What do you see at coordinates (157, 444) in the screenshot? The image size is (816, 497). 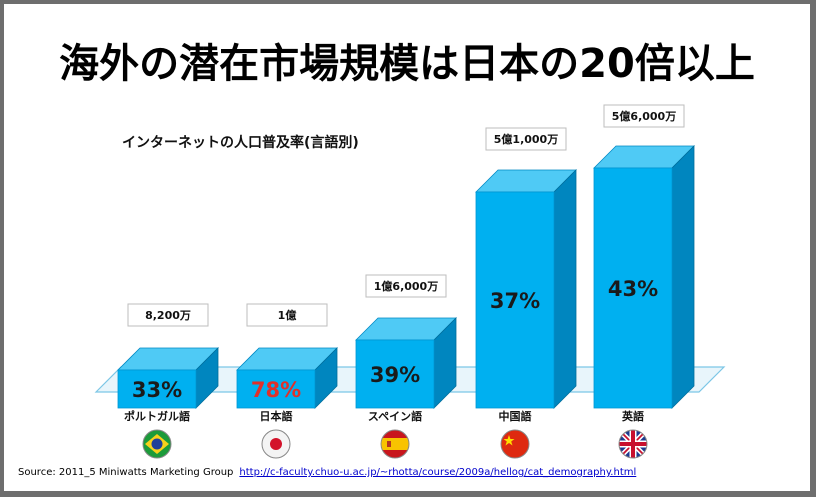 I see `brazil-flag-icon` at bounding box center [157, 444].